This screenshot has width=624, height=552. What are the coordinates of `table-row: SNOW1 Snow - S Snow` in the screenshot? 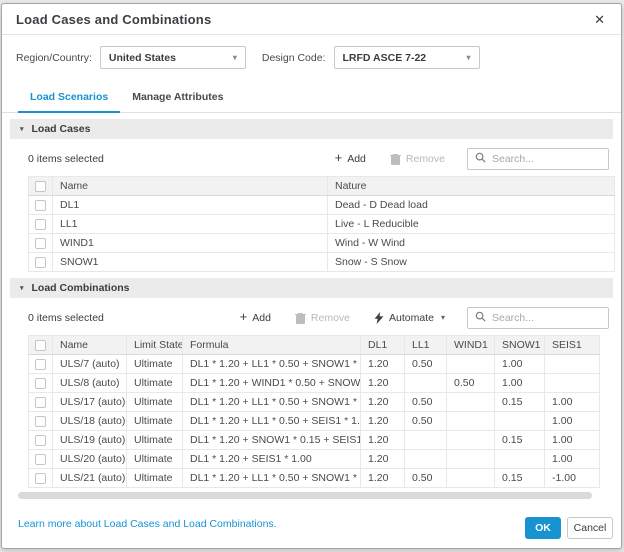 It's located at (321, 262).